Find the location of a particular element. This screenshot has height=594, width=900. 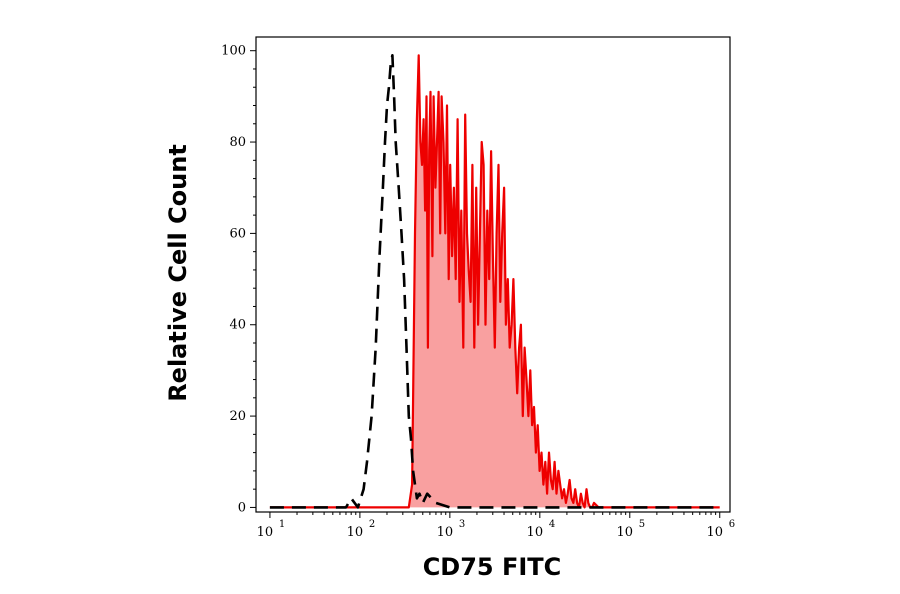

x-axis: 10 1 10 2 10 3 10 4 10 5 10 6 is located at coordinates (496, 526).